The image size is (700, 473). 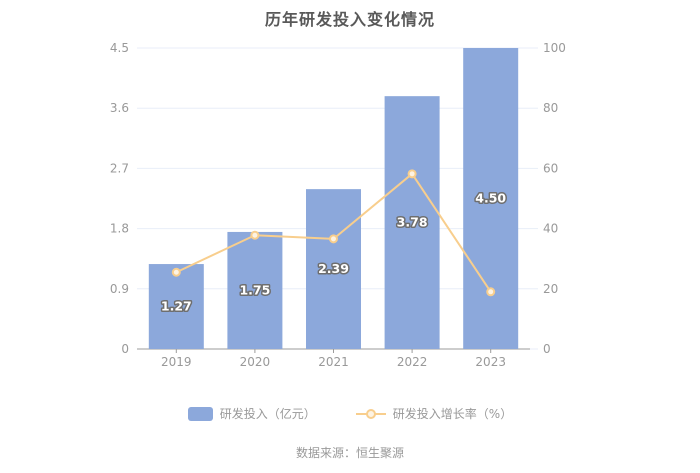 I want to click on legend-item-line-series: 研发投入增长率（%）, so click(x=434, y=413).